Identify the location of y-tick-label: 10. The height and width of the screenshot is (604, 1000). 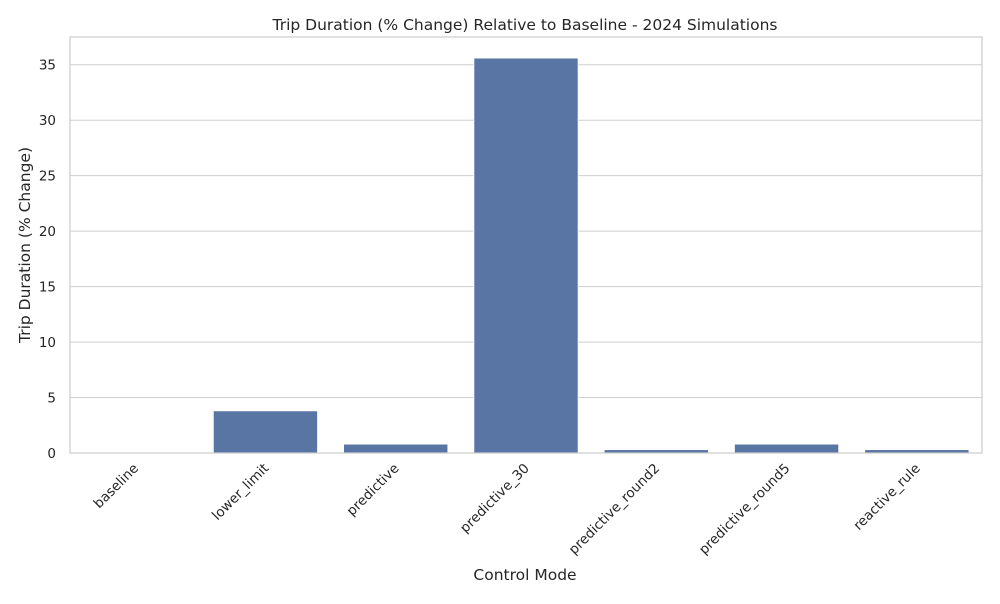
(47, 343).